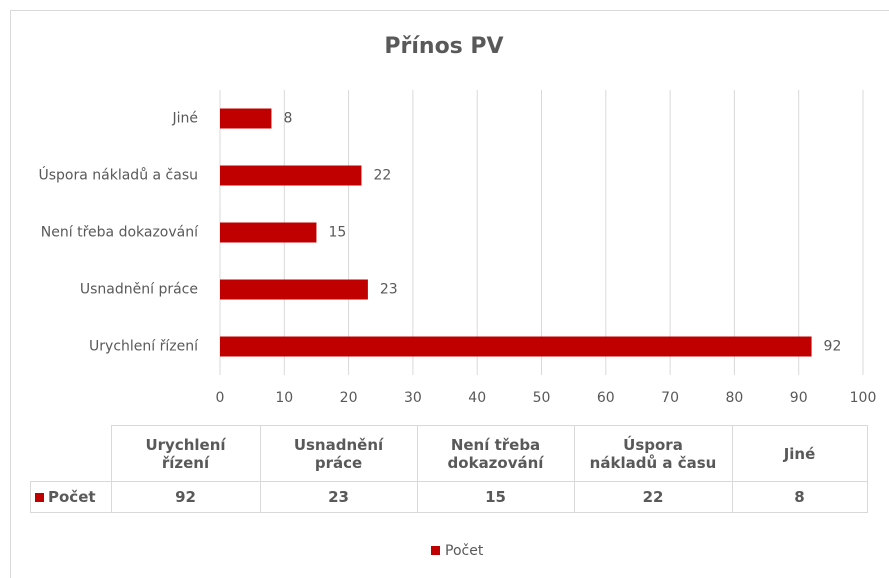 This screenshot has height=578, width=889. What do you see at coordinates (284, 398) in the screenshot?
I see `x-tick-label: 10` at bounding box center [284, 398].